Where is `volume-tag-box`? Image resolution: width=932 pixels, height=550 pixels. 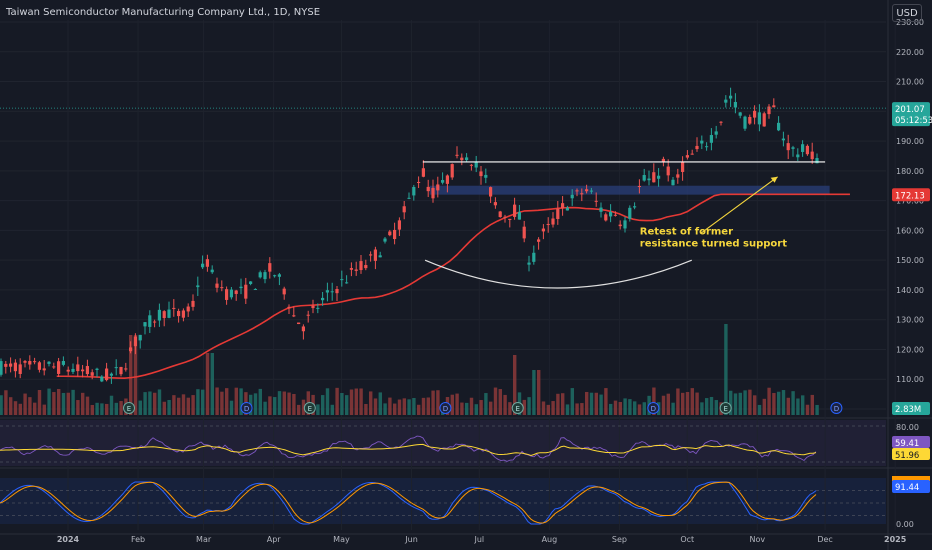
volume-tag-box is located at coordinates (911, 408).